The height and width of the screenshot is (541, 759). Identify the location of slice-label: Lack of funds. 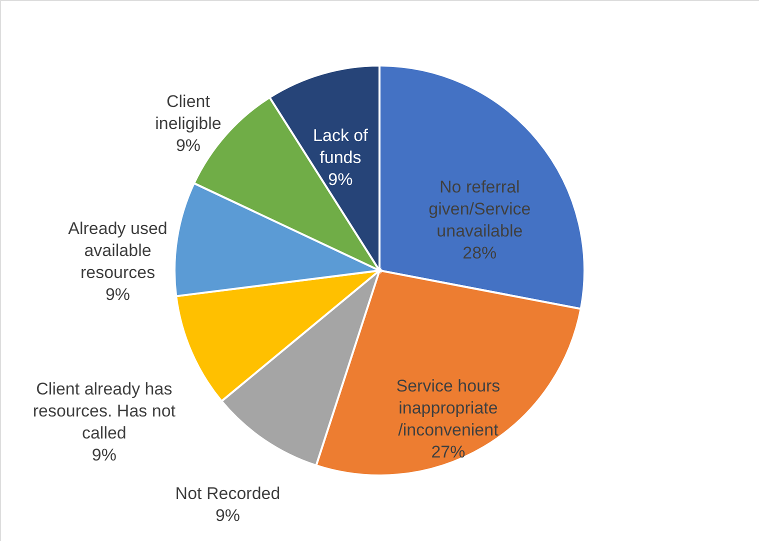
(340, 147).